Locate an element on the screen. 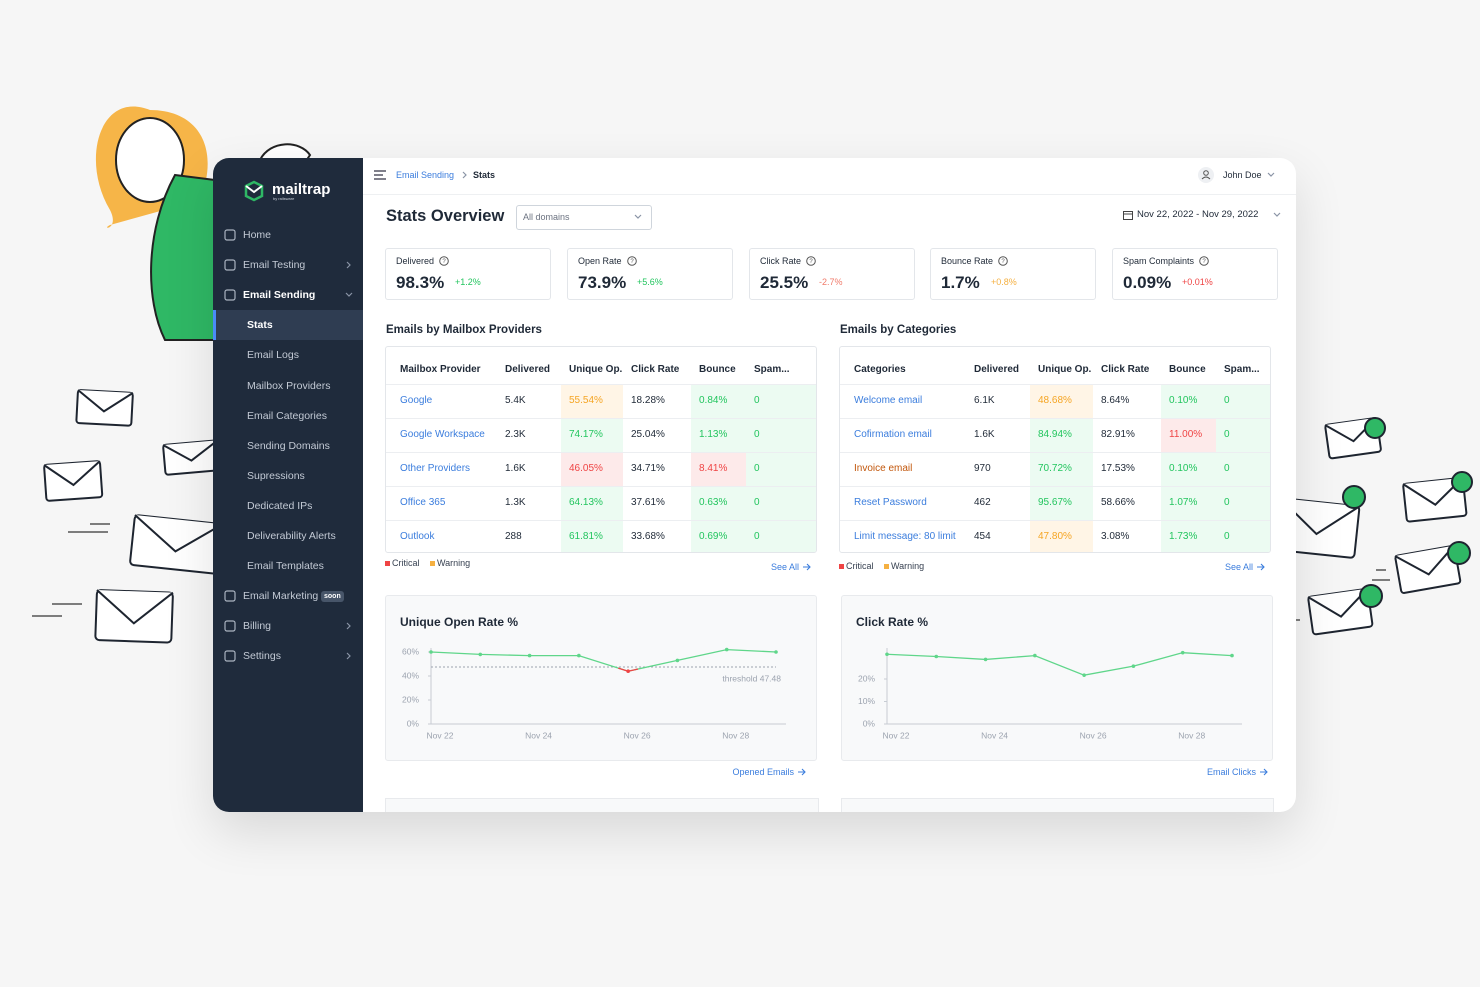  table-cell: 462 is located at coordinates (982, 502).